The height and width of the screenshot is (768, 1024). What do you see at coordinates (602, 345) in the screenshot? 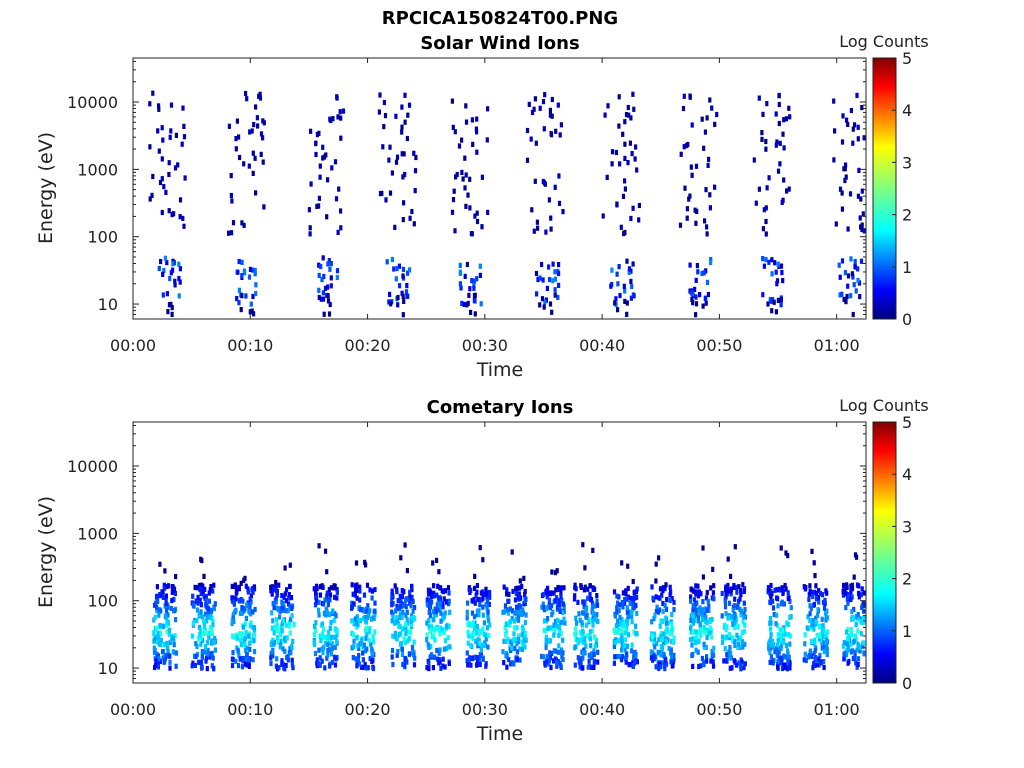
I see `x-tick-label: 00:40` at bounding box center [602, 345].